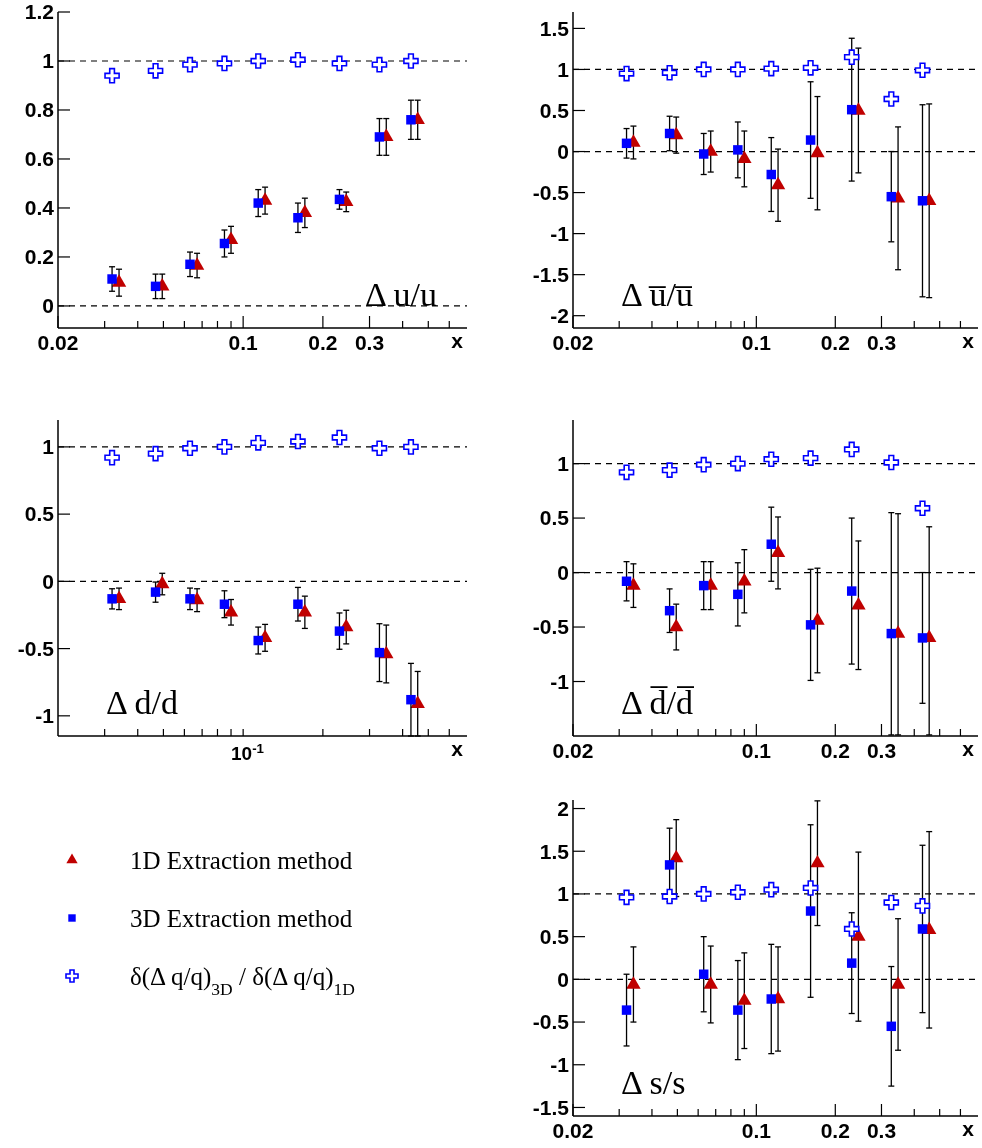  I want to click on y-tick-label: 0.4, so click(39, 208).